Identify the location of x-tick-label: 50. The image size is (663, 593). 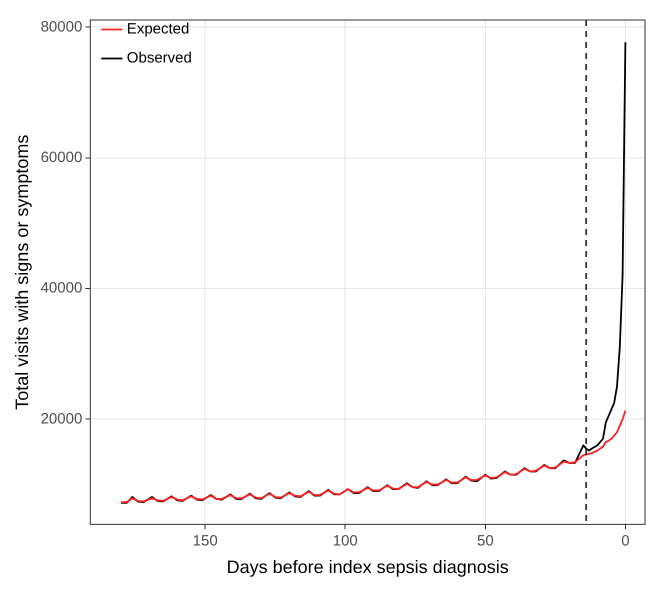
(485, 541).